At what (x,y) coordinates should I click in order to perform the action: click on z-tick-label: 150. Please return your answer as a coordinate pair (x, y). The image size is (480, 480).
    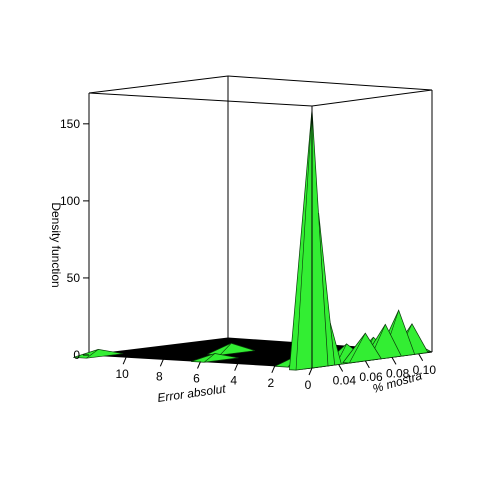
    Looking at the image, I should click on (70, 124).